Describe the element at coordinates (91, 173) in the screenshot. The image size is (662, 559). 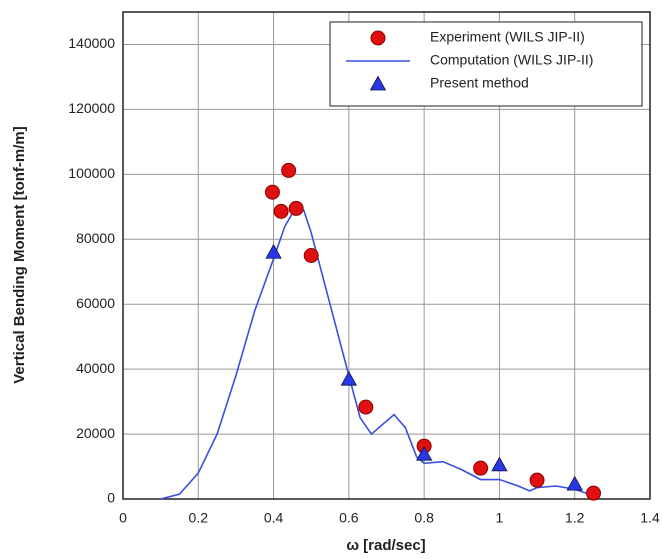
I see `y-tick-label: 100000` at that location.